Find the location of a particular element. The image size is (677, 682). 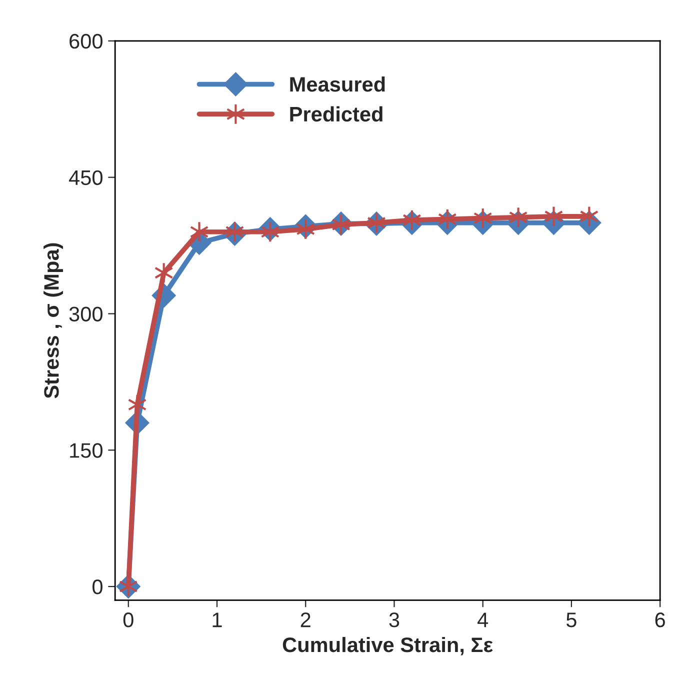

y-tick-label: 450 is located at coordinates (85, 178).